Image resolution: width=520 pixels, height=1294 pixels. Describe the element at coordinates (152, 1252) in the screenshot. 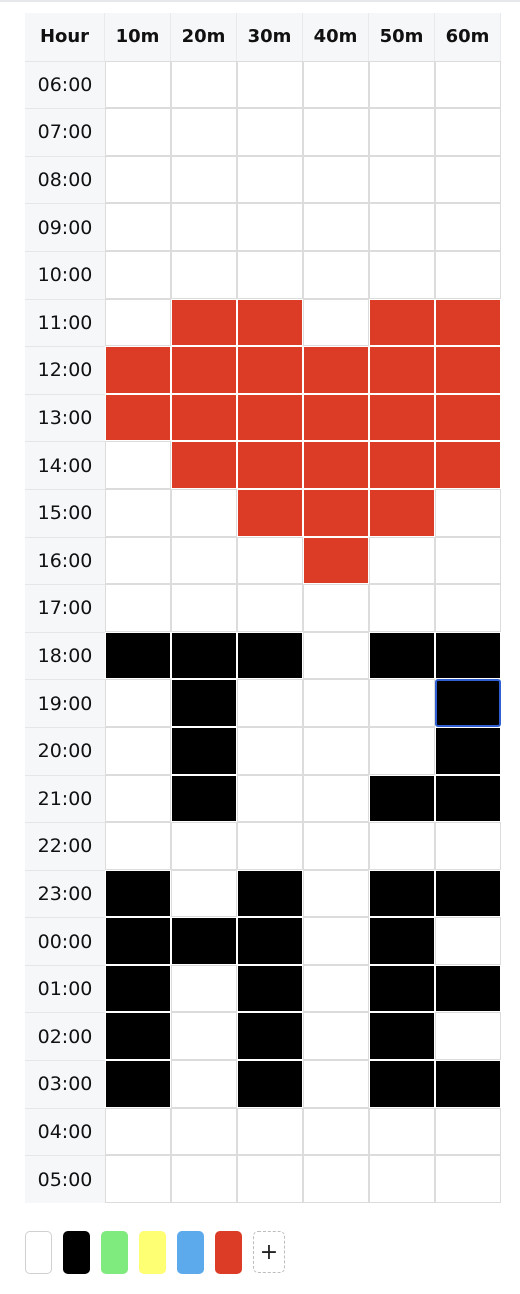

I see `swatch-yellow` at that location.